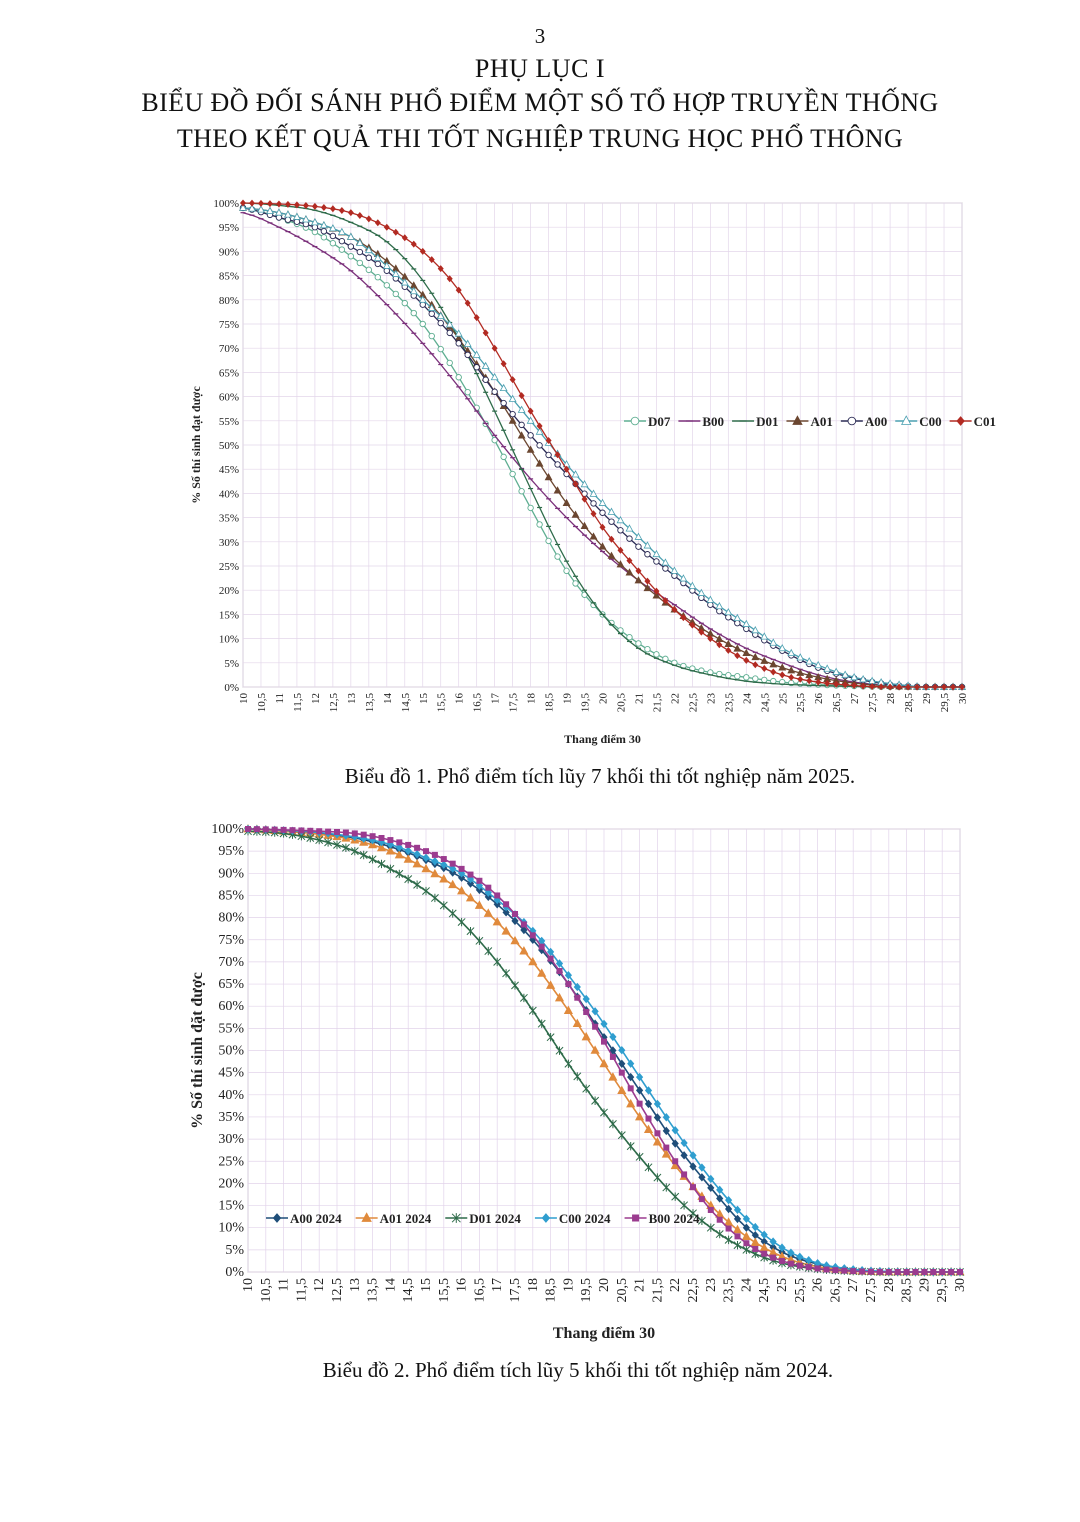 The image size is (1080, 1522). Describe the element at coordinates (334, 703) in the screenshot. I see `x-tick-label: 12,5` at that location.